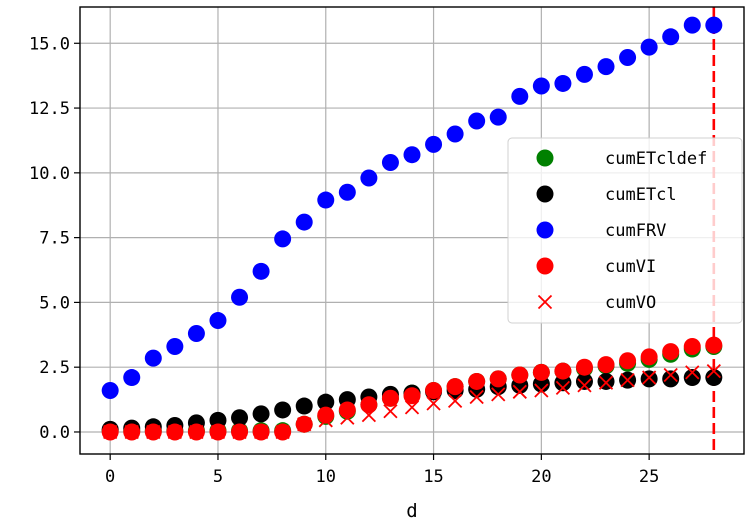 The width and height of the screenshot is (753, 526). I want to click on legend: cumETcldef cumETcl cumFRV cumVI cumVO, so click(625, 230).